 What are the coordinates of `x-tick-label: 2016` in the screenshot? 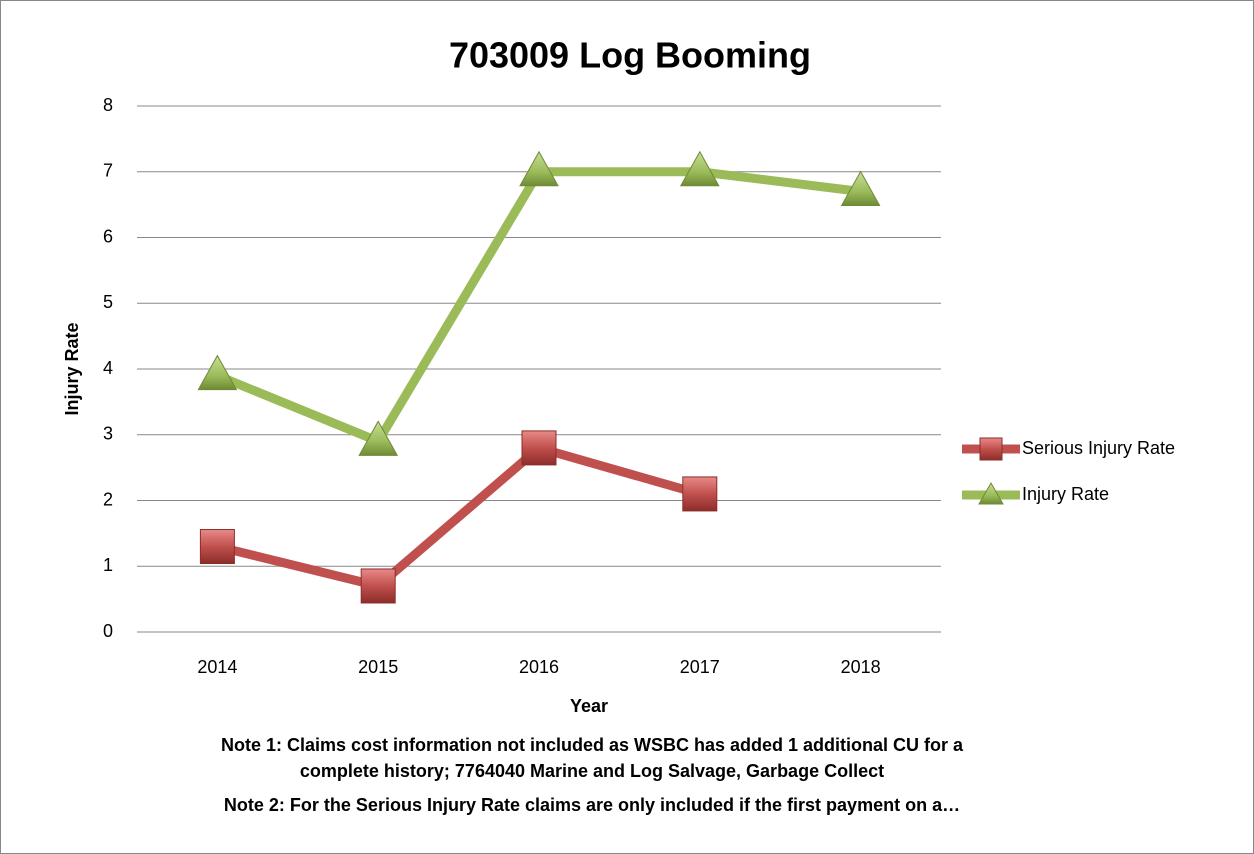 It's located at (539, 667).